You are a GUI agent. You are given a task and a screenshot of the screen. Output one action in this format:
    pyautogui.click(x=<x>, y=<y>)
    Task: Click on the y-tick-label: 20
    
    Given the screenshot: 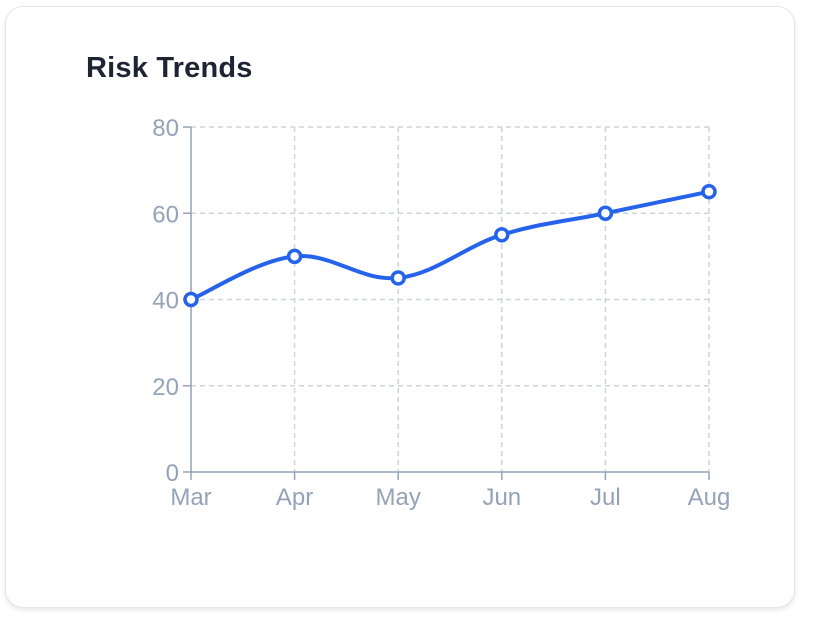 What is the action you would take?
    pyautogui.click(x=165, y=387)
    